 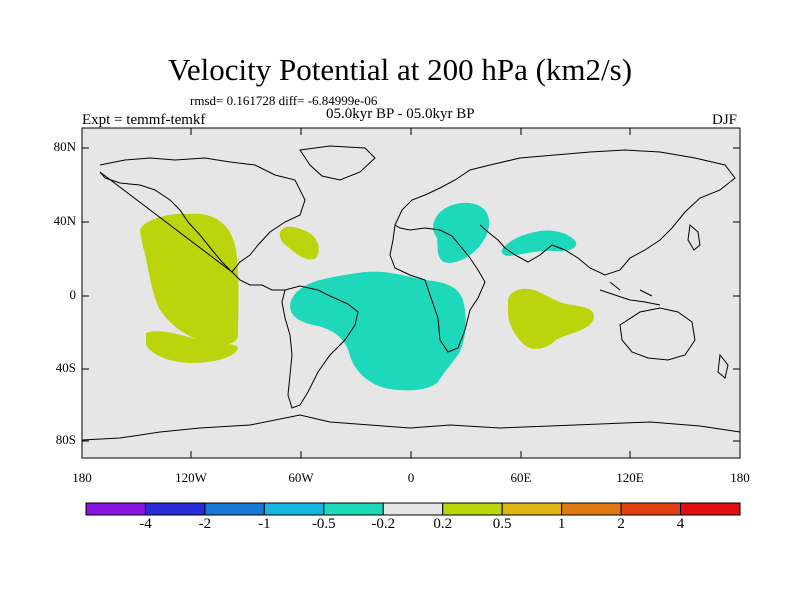 I want to click on stats-line: rmsd= 0.161728 diff= -6.84999e-06, so click(x=284, y=100).